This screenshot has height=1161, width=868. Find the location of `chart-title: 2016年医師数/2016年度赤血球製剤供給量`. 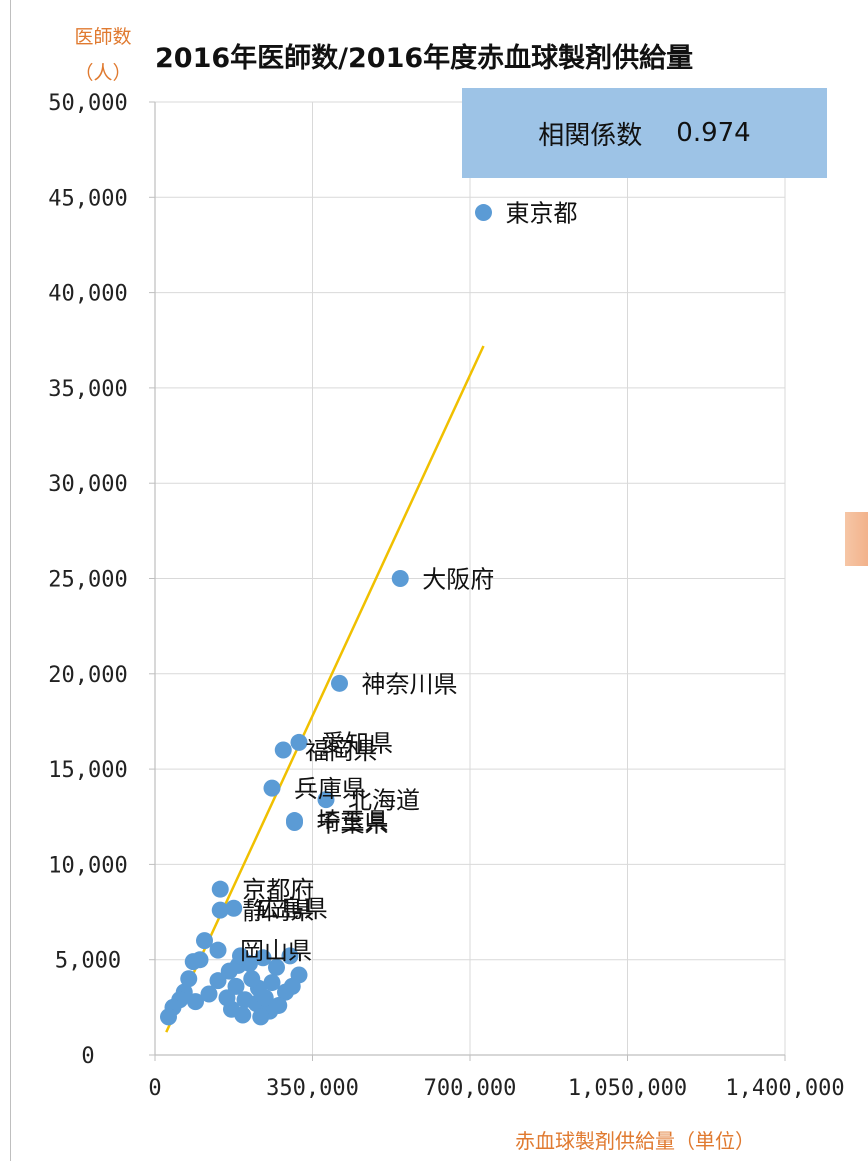

chart-title: 2016年医師数/2016年度赤血球製剤供給量 is located at coordinates (424, 58).